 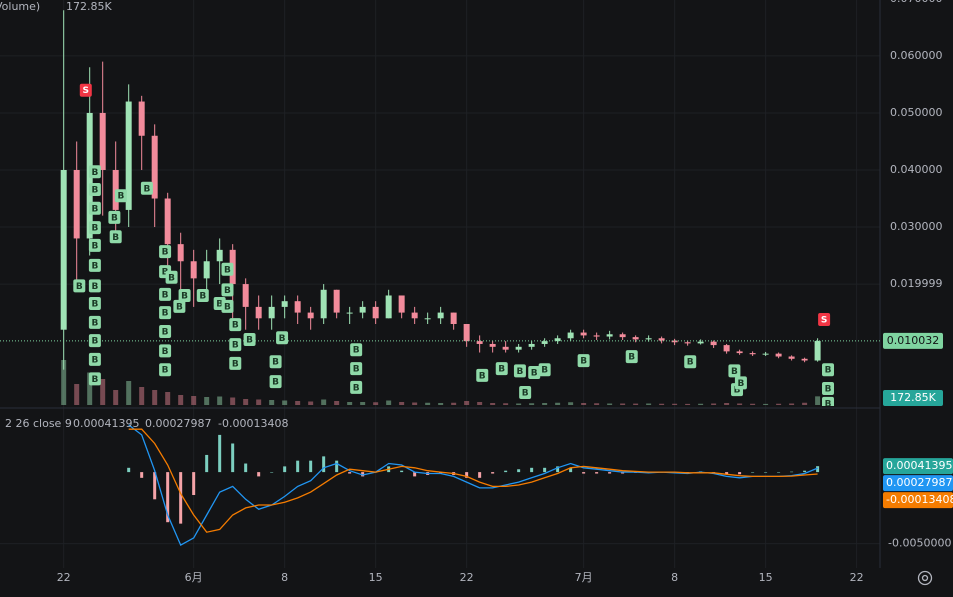 I want to click on x-tick-label: 6月, so click(x=194, y=577).